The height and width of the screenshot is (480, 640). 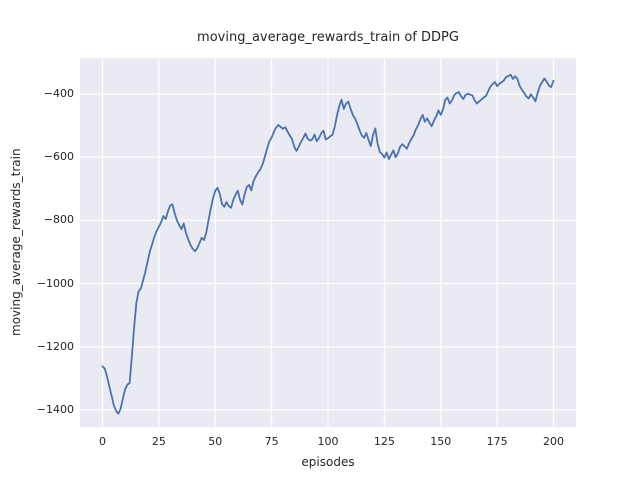 I want to click on x-tick-label: 0, so click(x=103, y=441).